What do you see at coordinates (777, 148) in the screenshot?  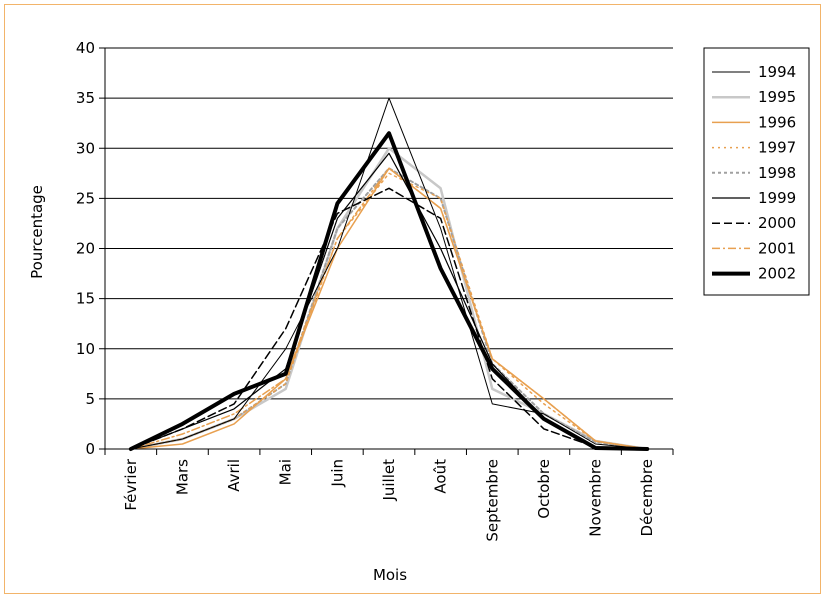 I see `legend-label-1997: 1997` at bounding box center [777, 148].